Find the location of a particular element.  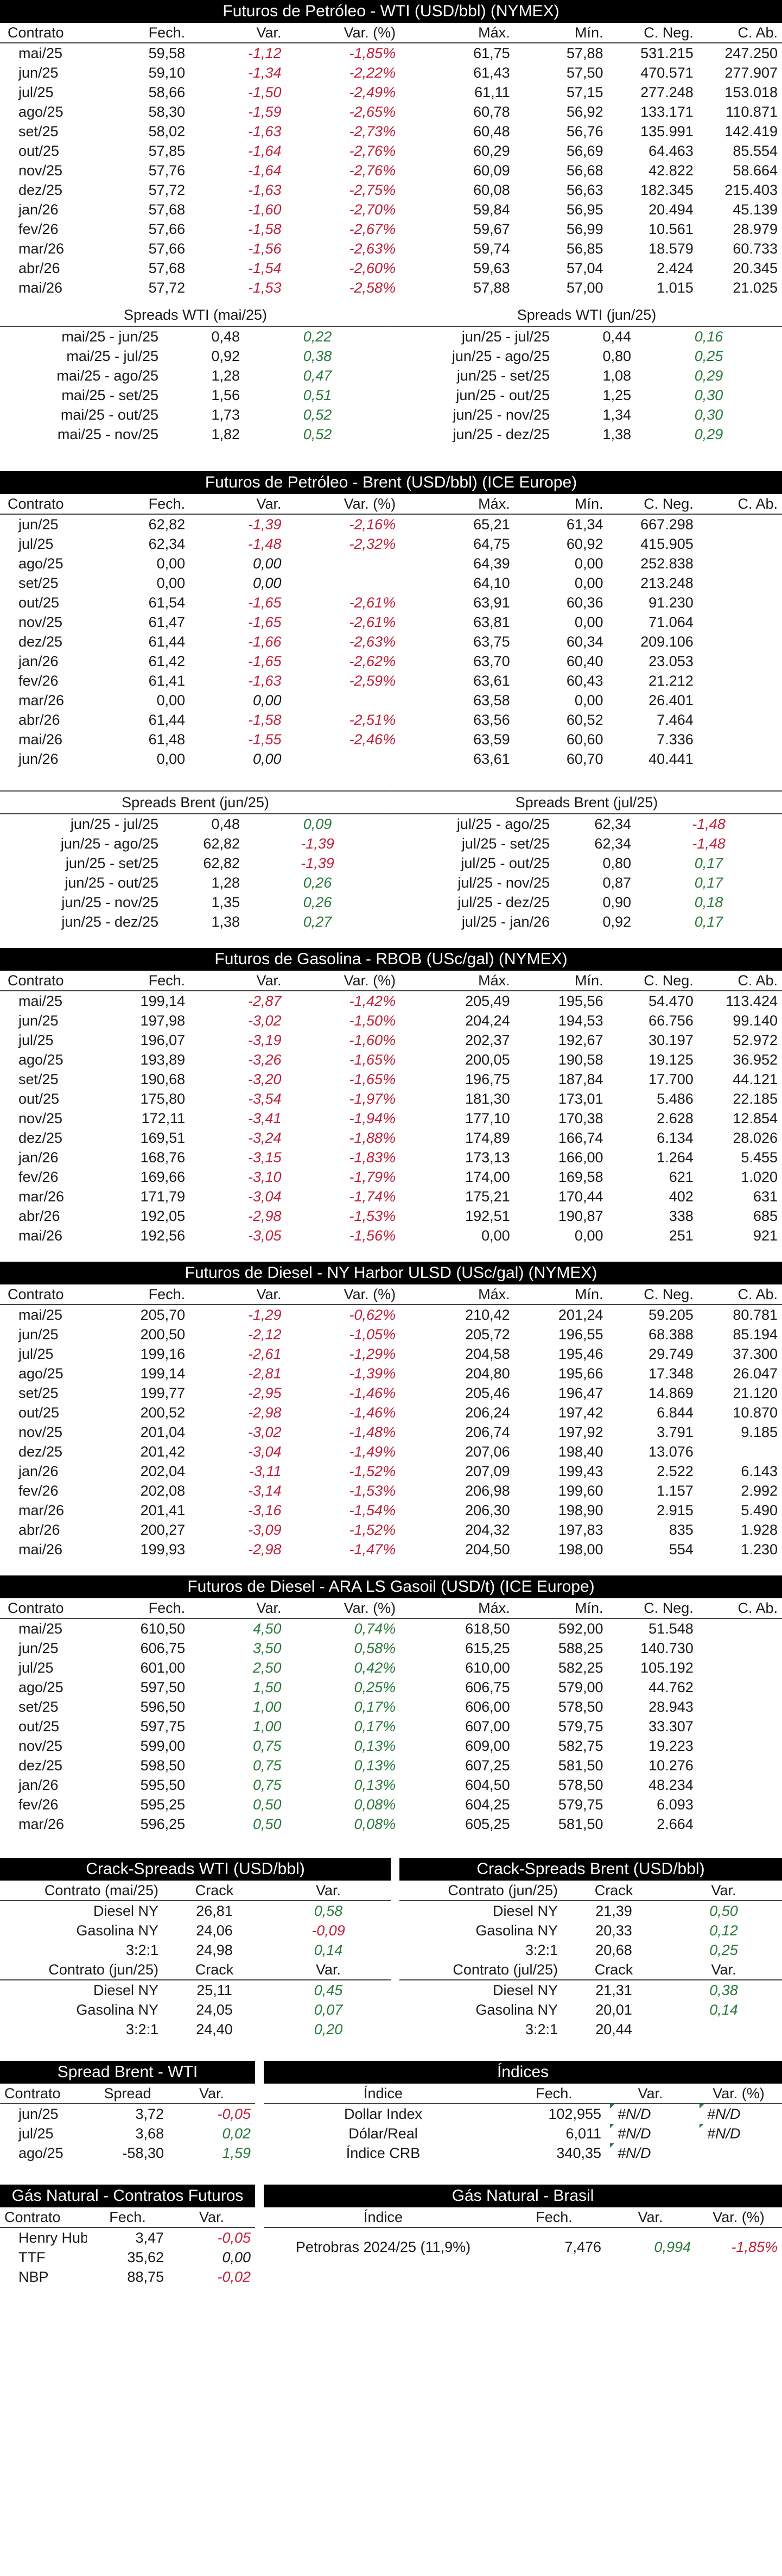

value-cell: 58.664 is located at coordinates (755, 170).